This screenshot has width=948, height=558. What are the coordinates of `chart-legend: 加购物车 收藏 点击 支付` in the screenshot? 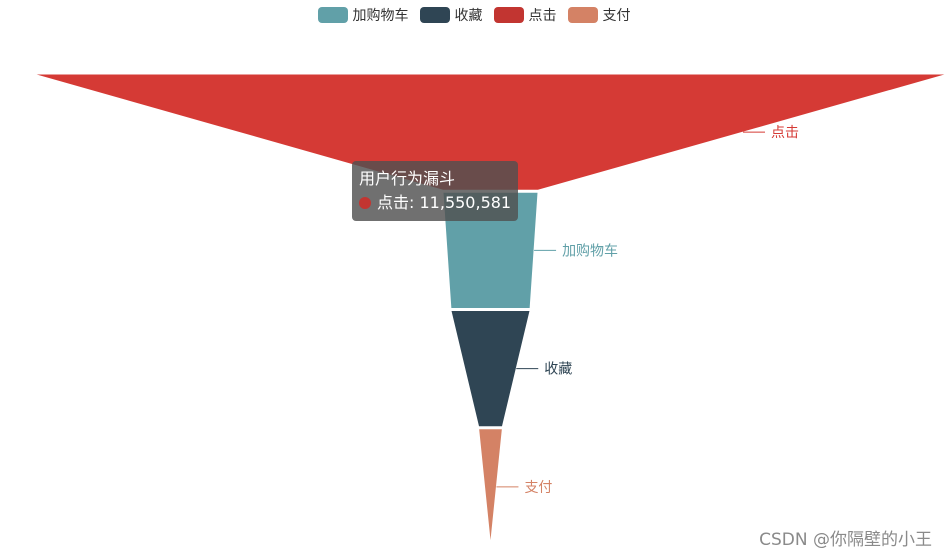 It's located at (474, 15).